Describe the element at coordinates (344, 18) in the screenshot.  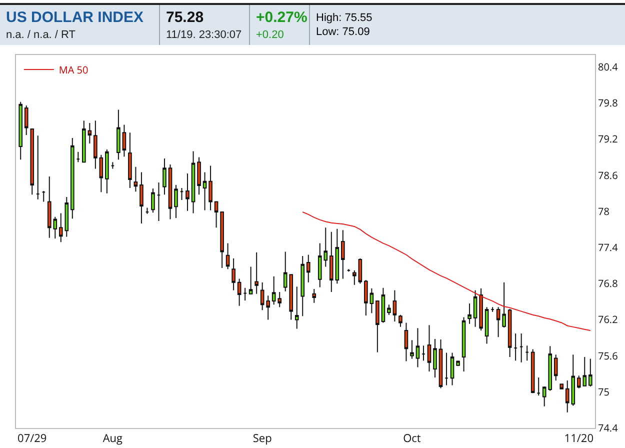
I see `text: High: 75.55` at that location.